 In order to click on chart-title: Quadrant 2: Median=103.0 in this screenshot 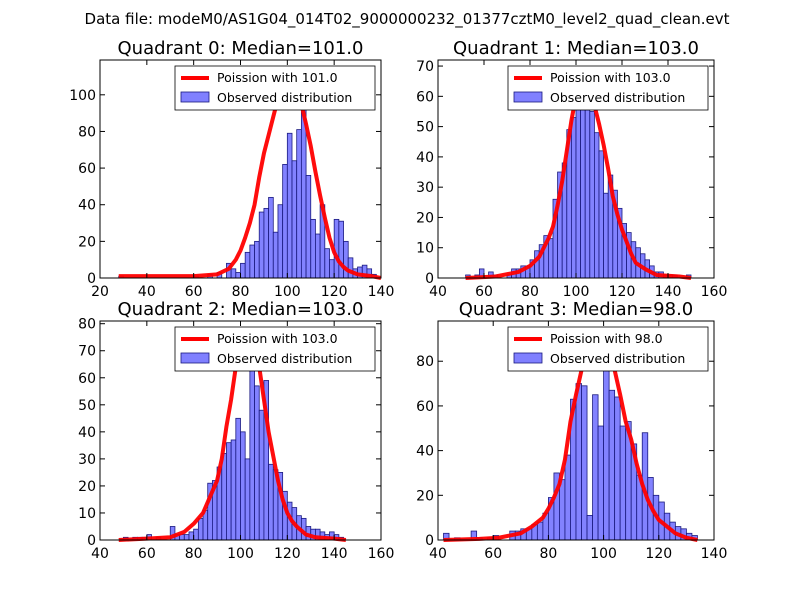, I will do `click(241, 309)`.